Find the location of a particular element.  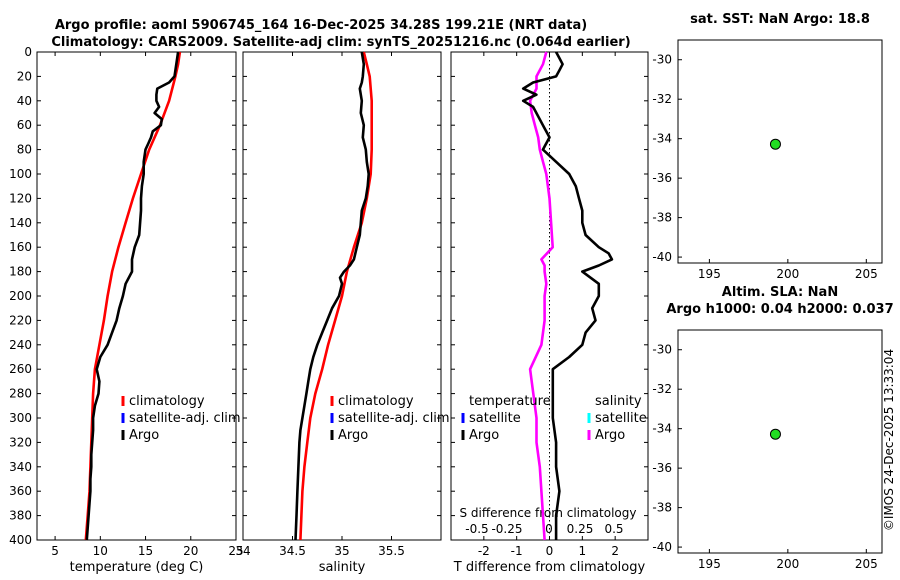

depth-tick-label: 260 is located at coordinates (20, 369).